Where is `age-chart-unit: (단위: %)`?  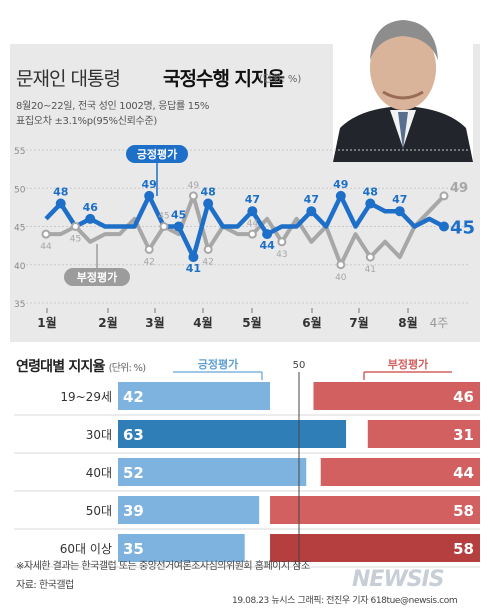 age-chart-unit: (단위: %) is located at coordinates (127, 368).